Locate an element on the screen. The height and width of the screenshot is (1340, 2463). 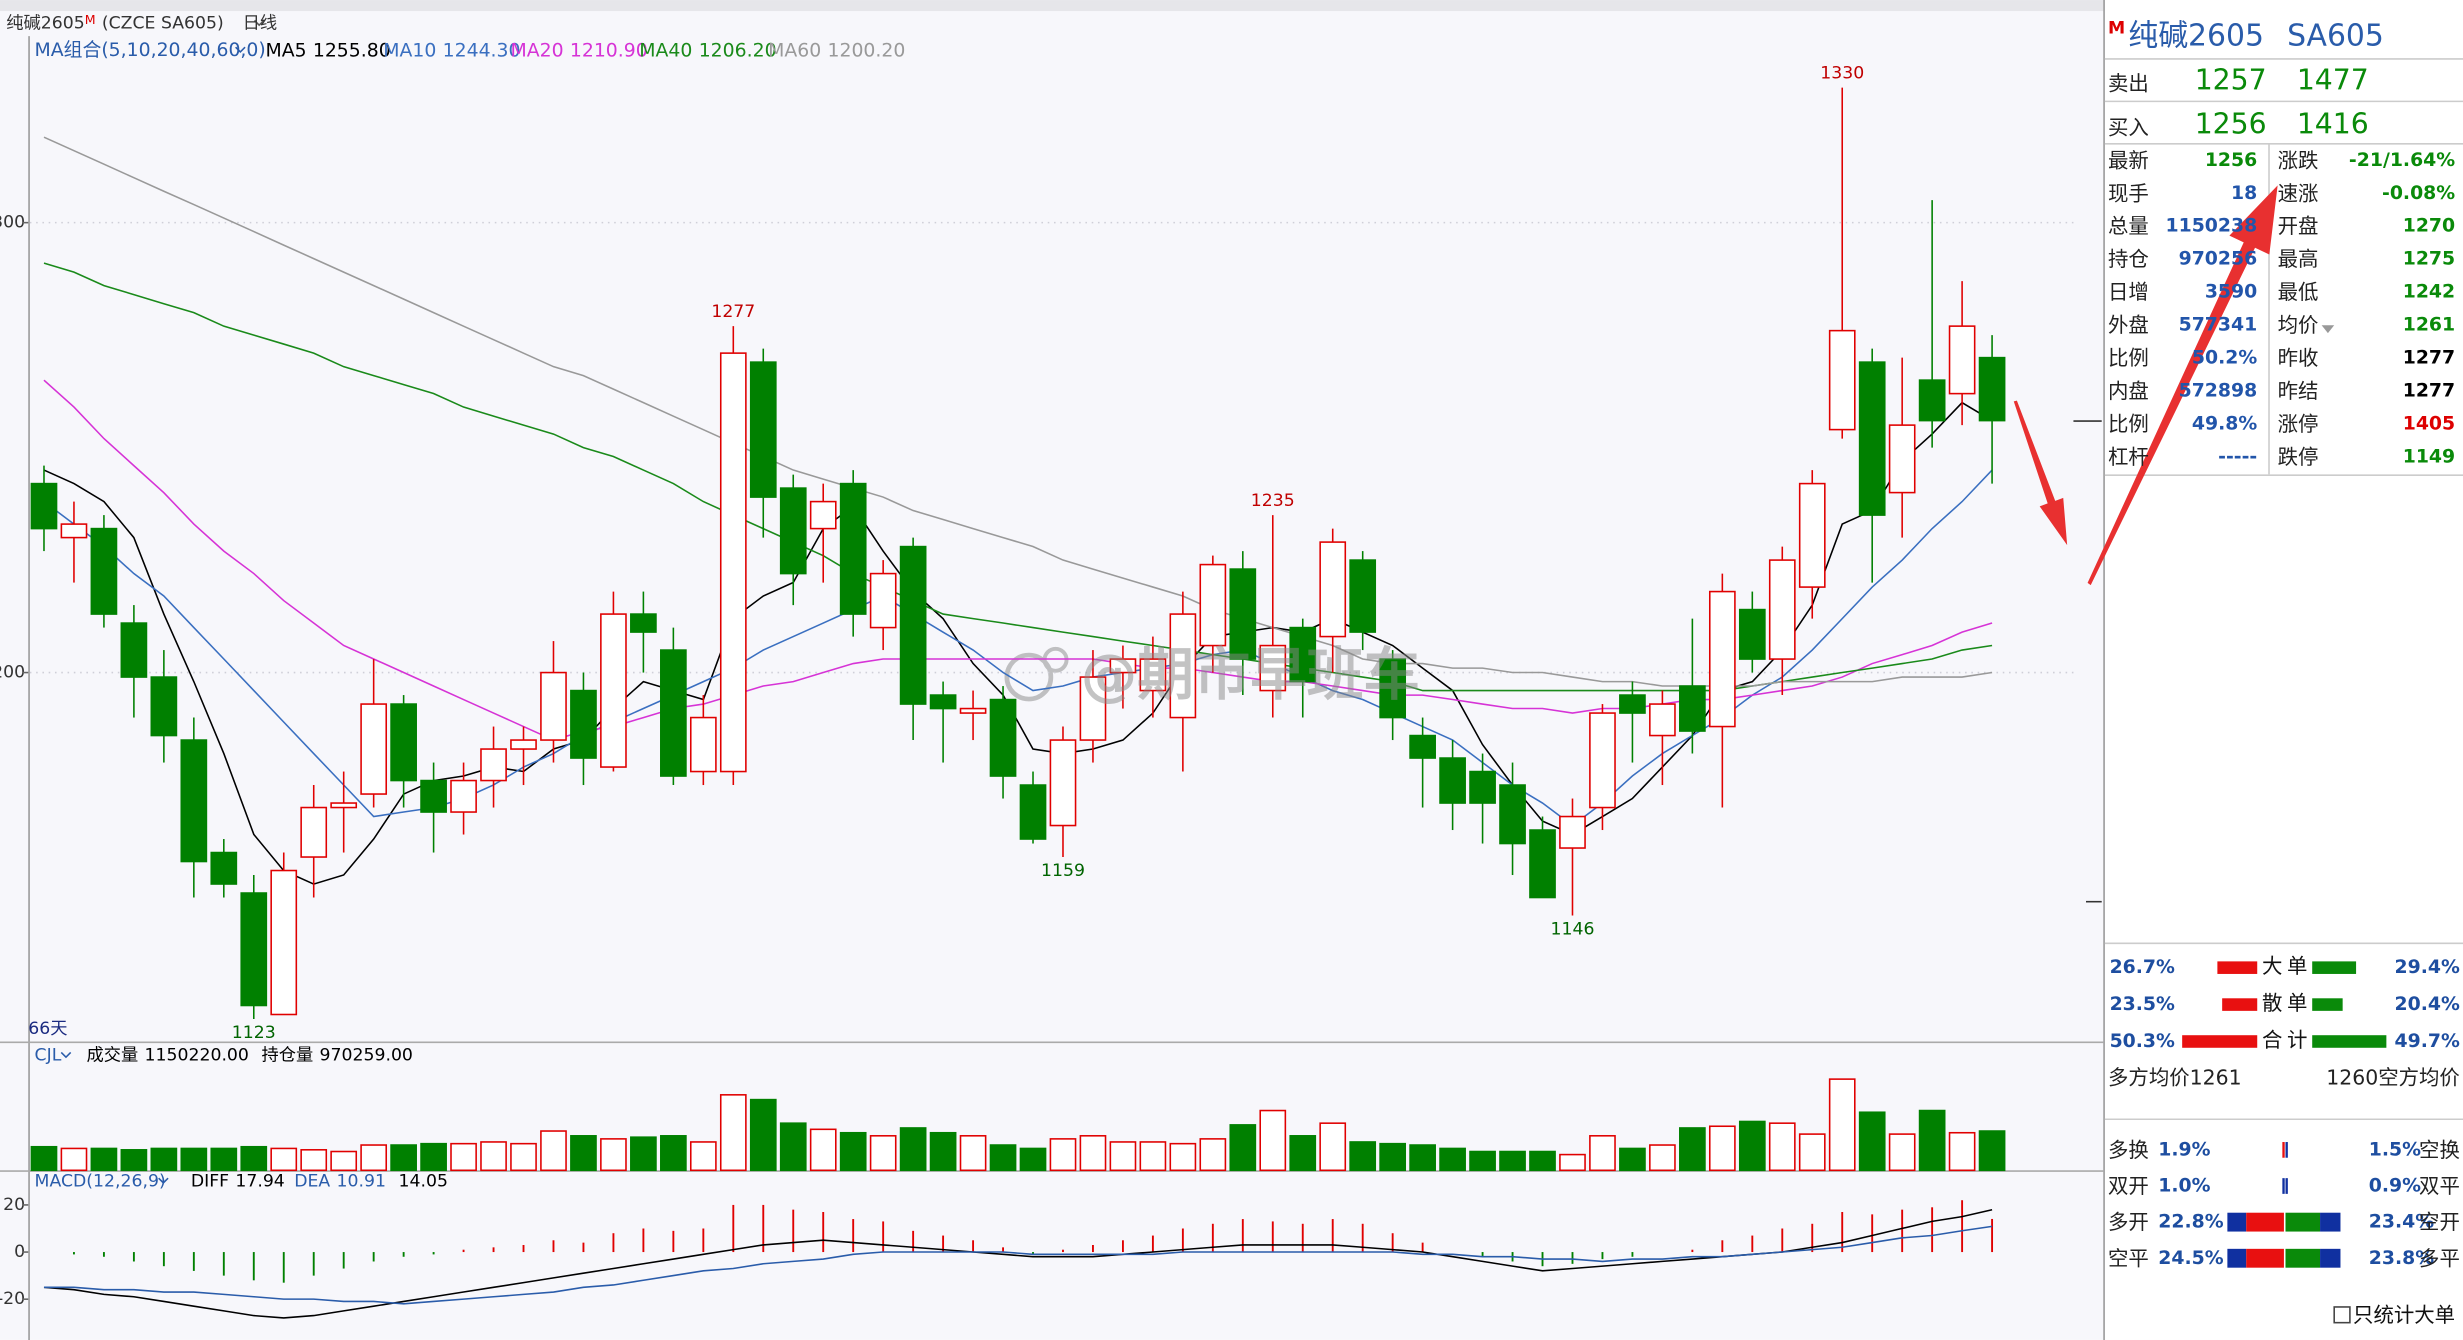
macd-header-part: 10.91 is located at coordinates (361, 1181).